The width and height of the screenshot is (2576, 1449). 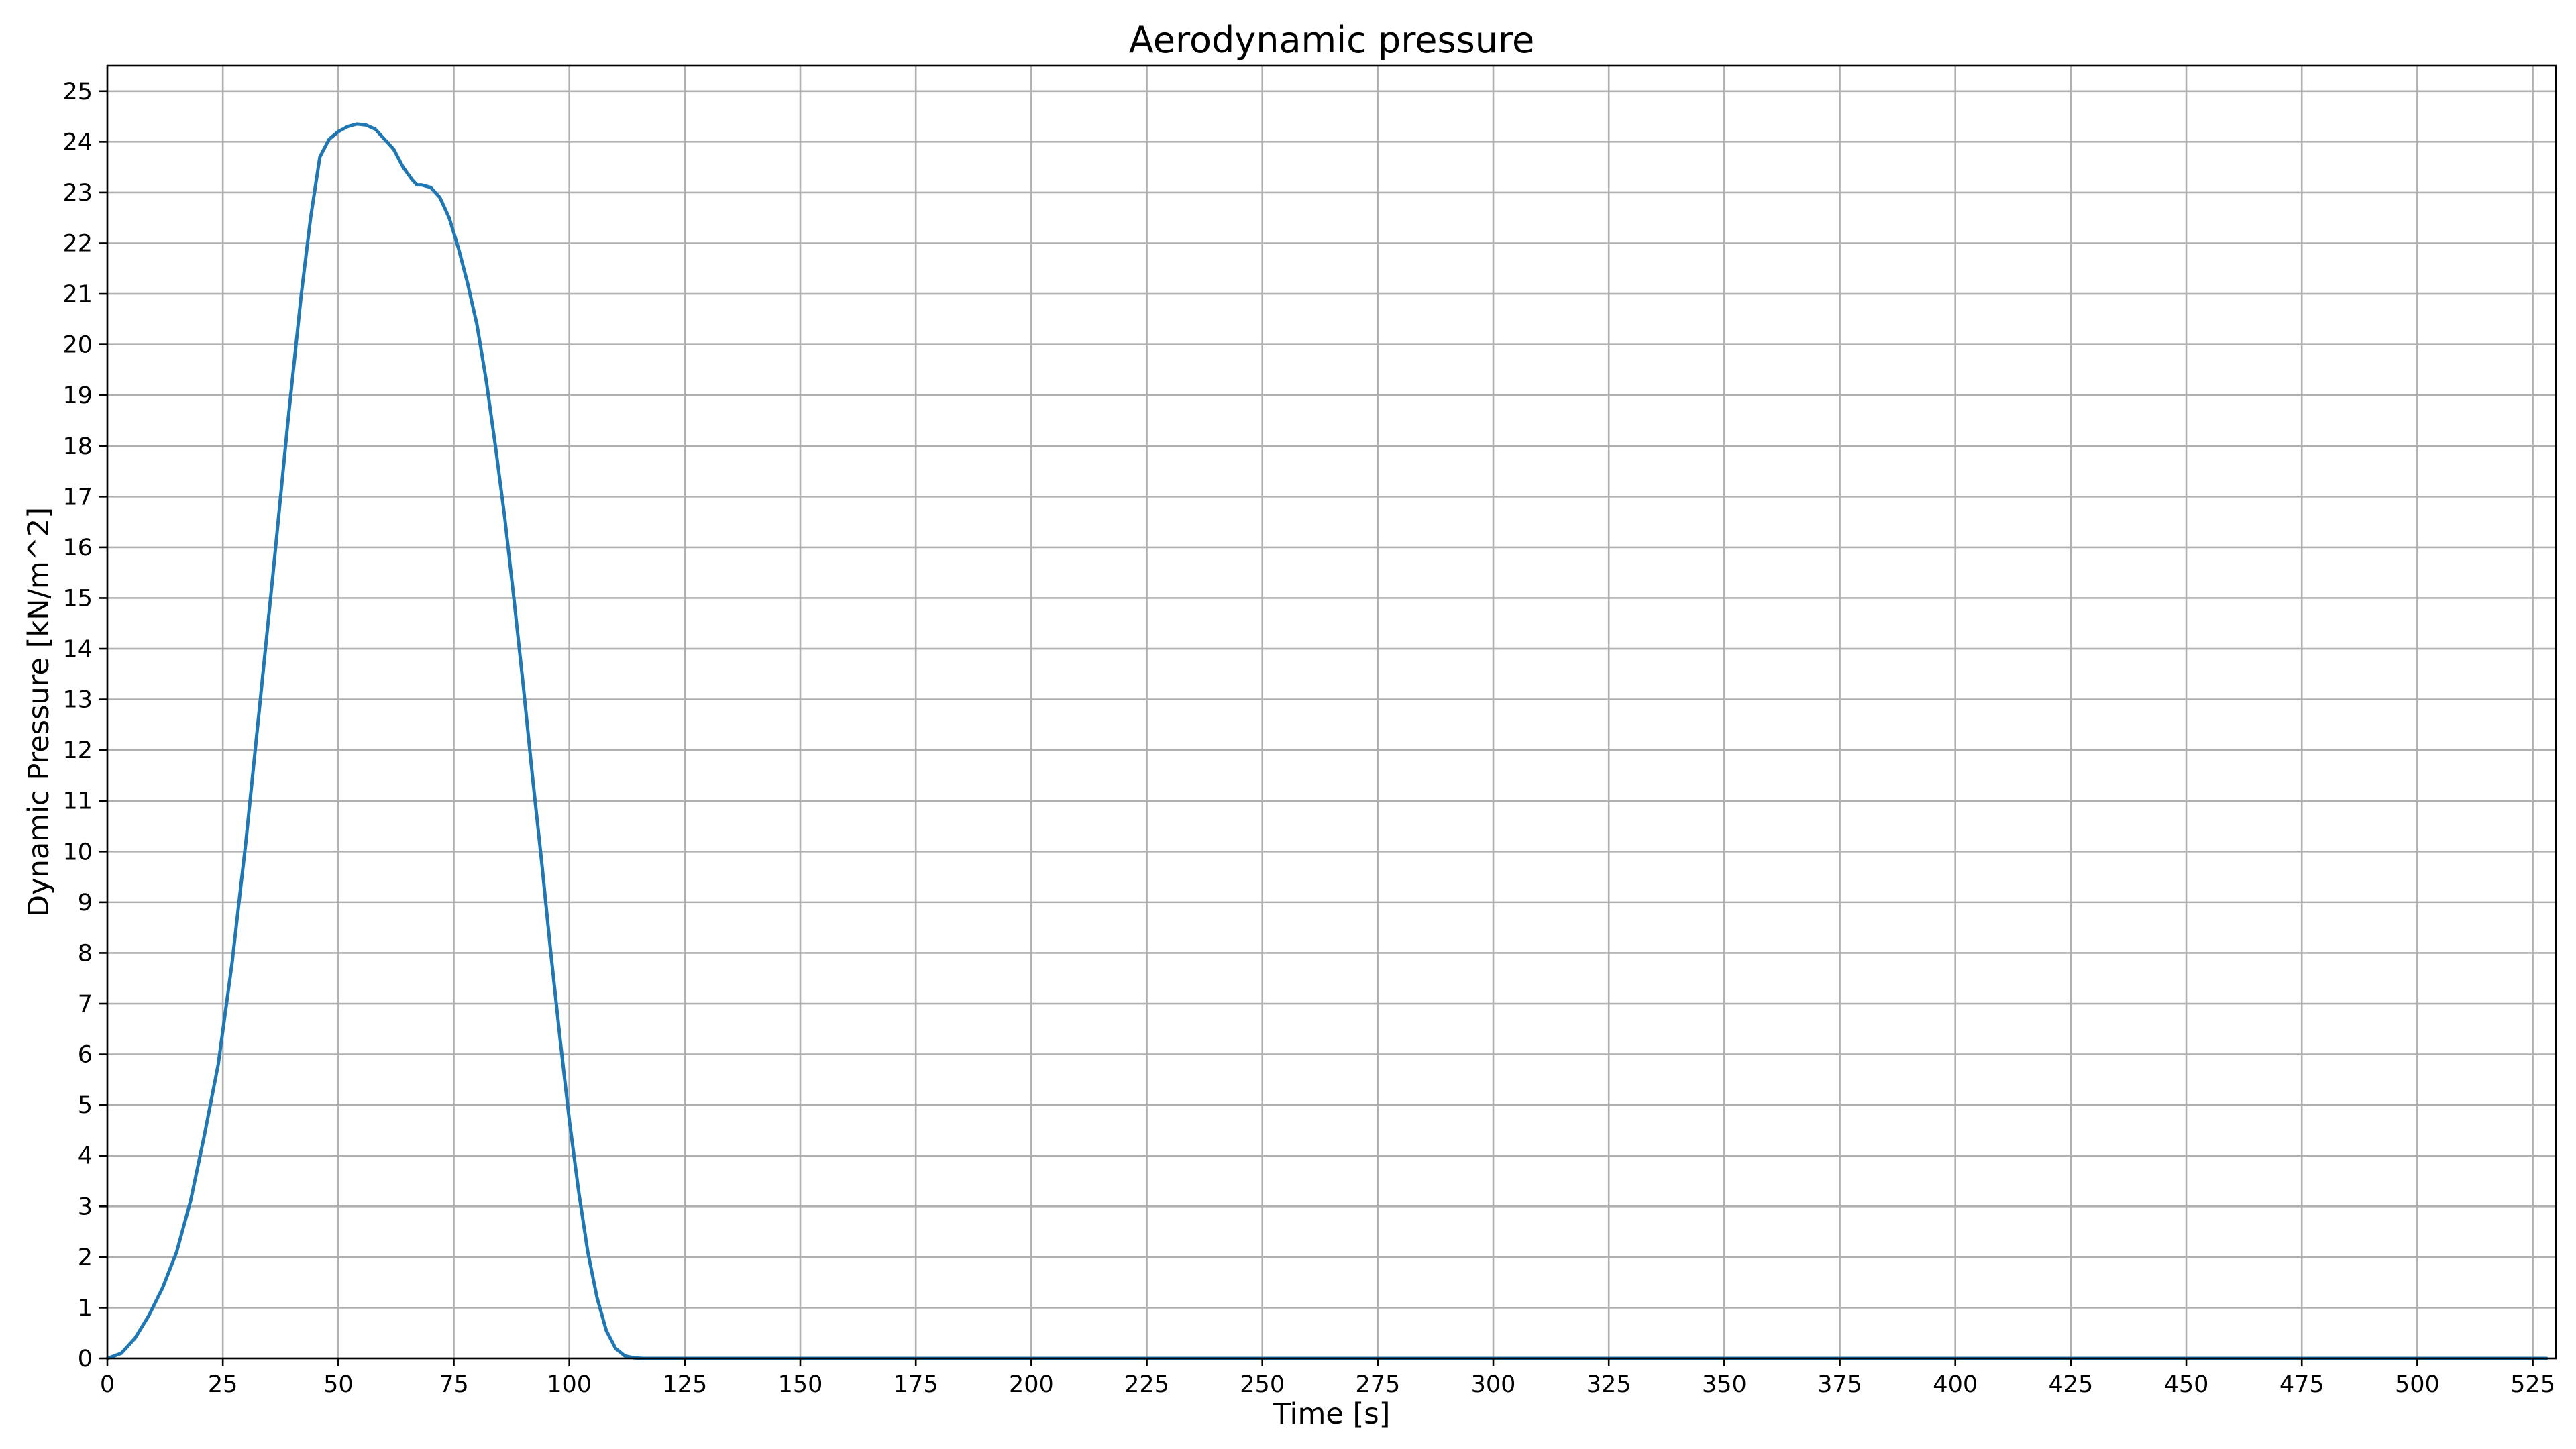 I want to click on y-tick-label: 17, so click(x=77, y=497).